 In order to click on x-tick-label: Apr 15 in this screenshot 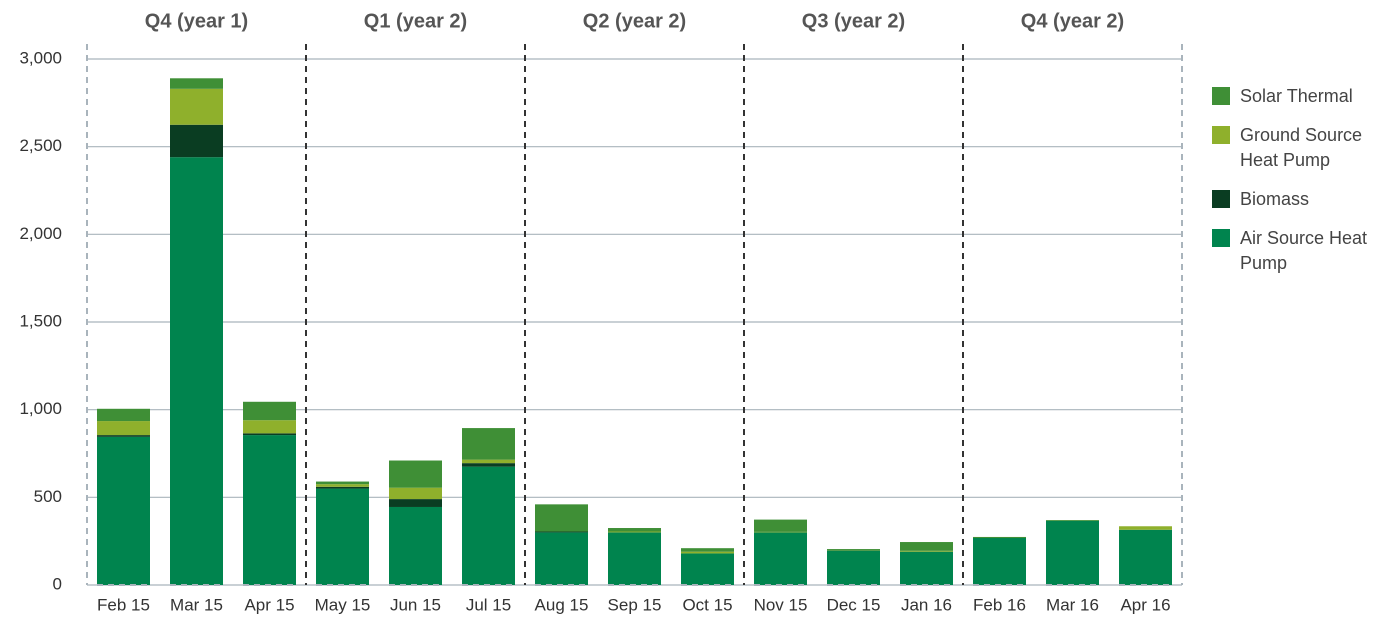, I will do `click(269, 604)`.